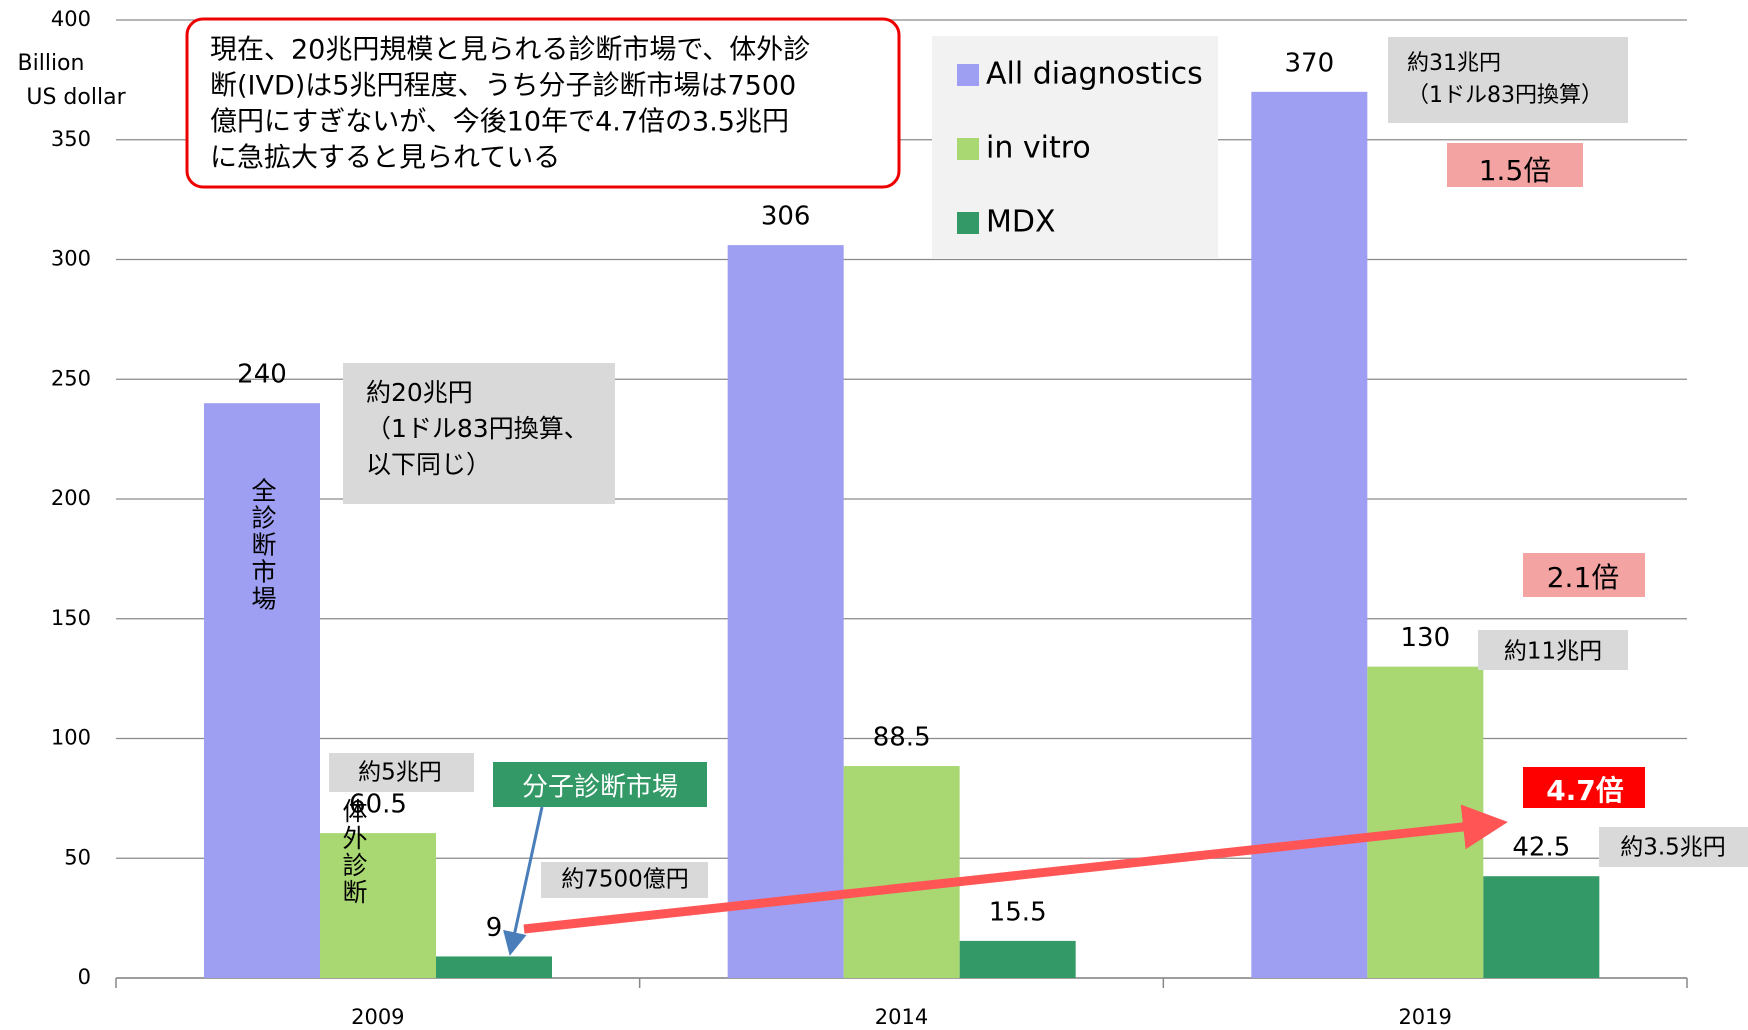 This screenshot has height=1030, width=1748. Describe the element at coordinates (1038, 148) in the screenshot. I see `legend-label: in vitro` at that location.